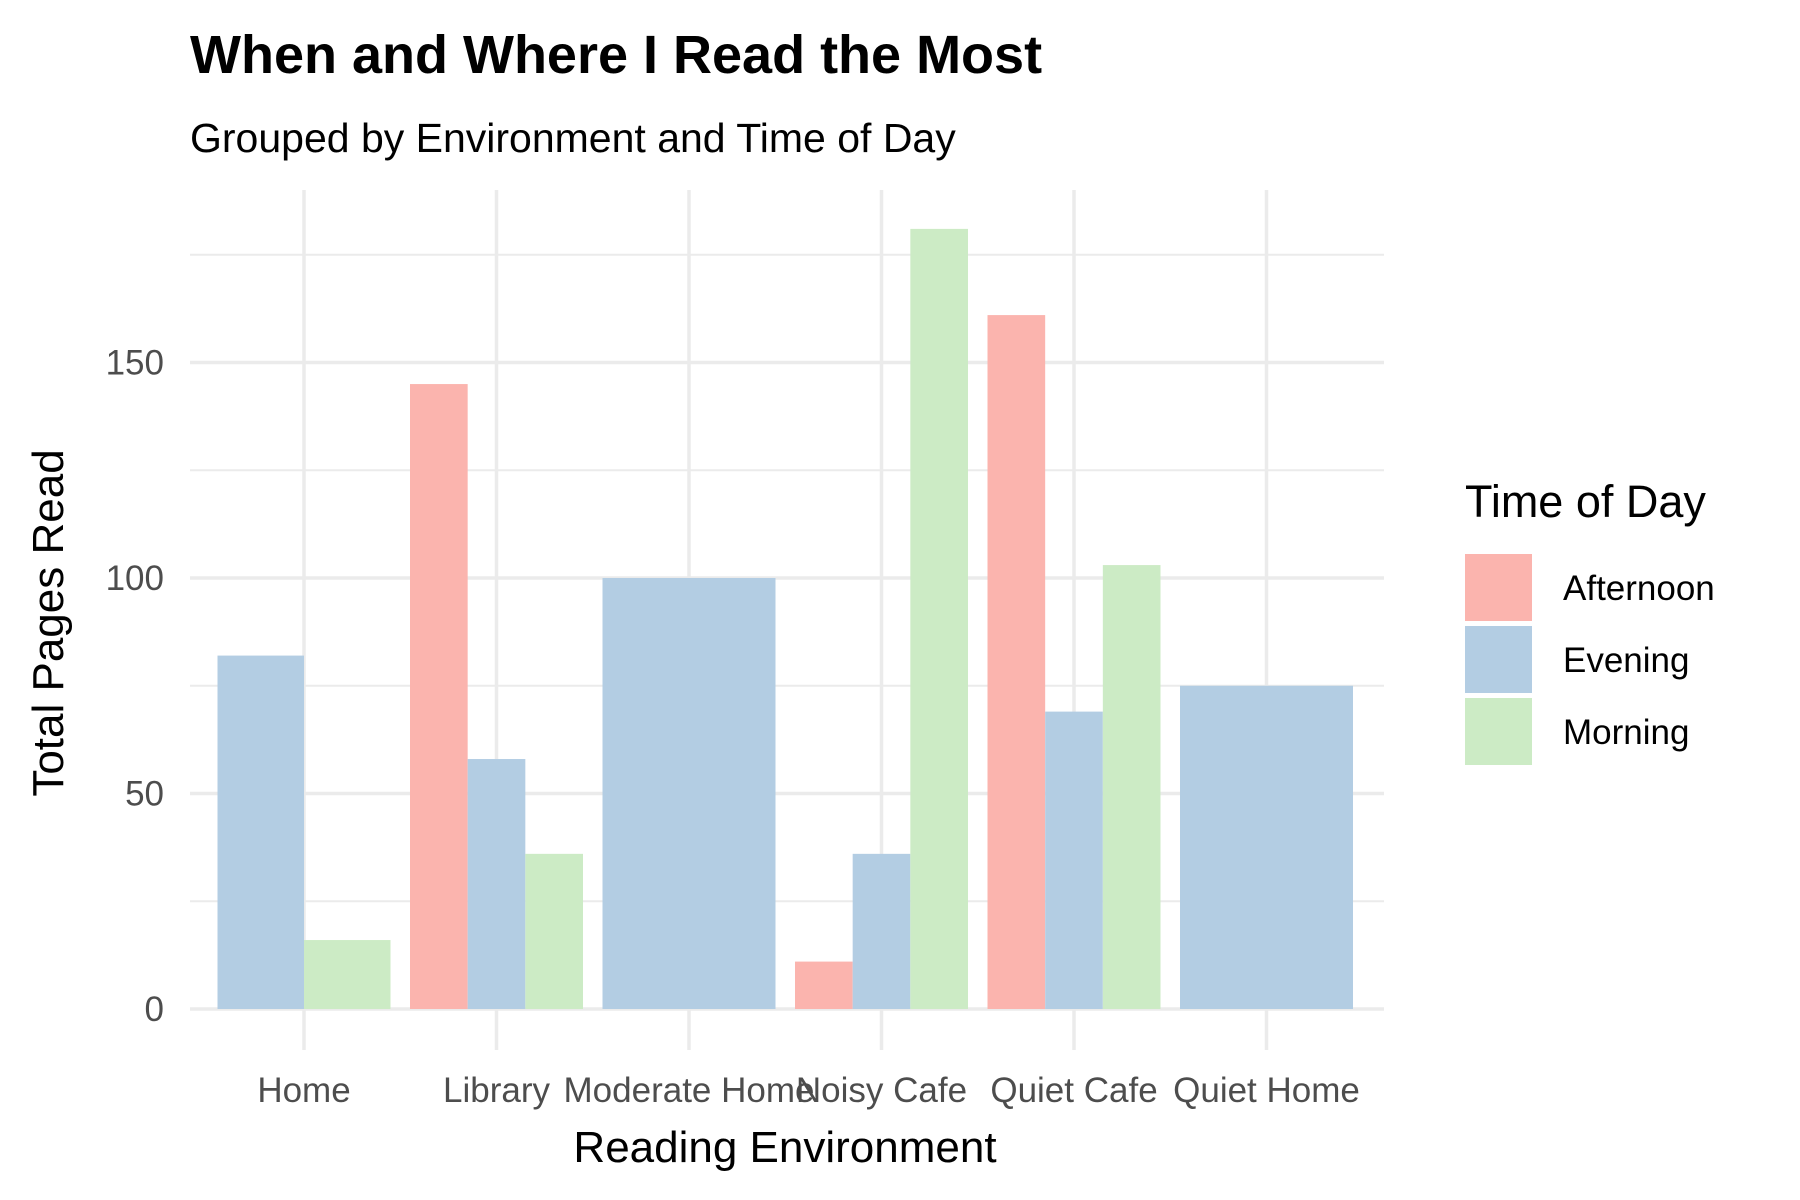  What do you see at coordinates (154, 1009) in the screenshot?
I see `y-tick-label: 0` at bounding box center [154, 1009].